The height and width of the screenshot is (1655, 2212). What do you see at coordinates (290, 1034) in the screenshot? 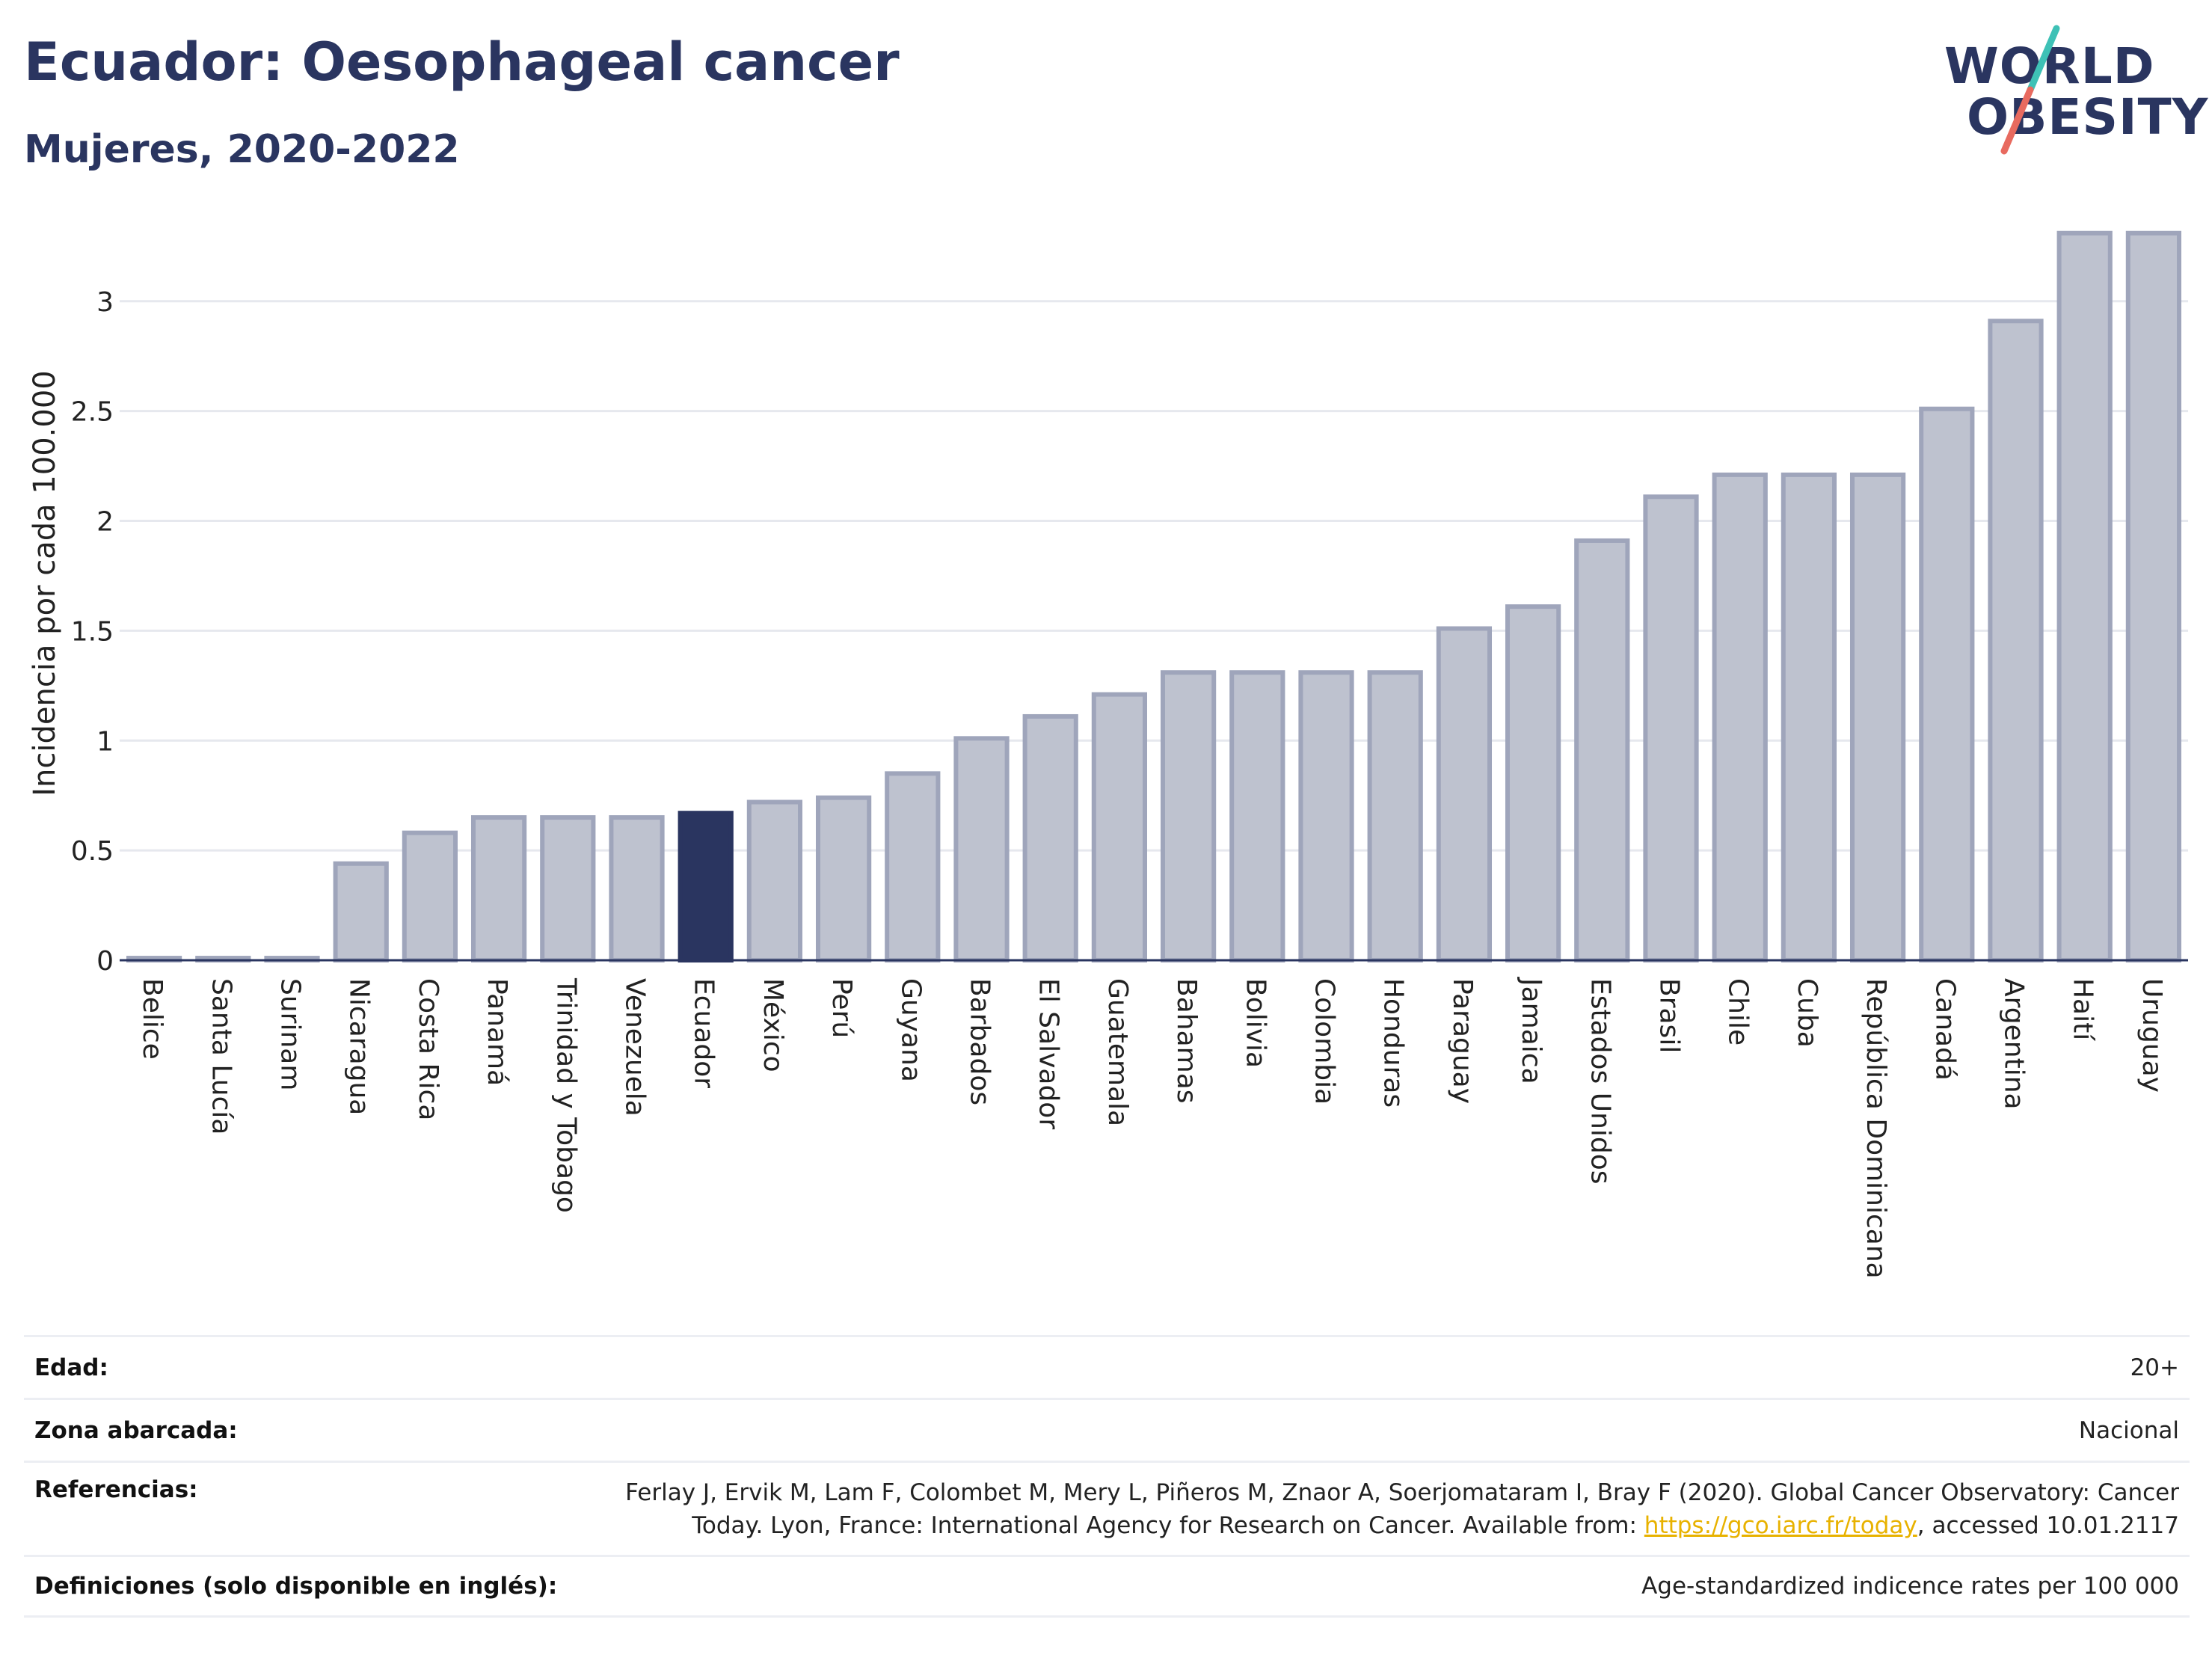
I see `x-tick-label: Surinam` at bounding box center [290, 1034].